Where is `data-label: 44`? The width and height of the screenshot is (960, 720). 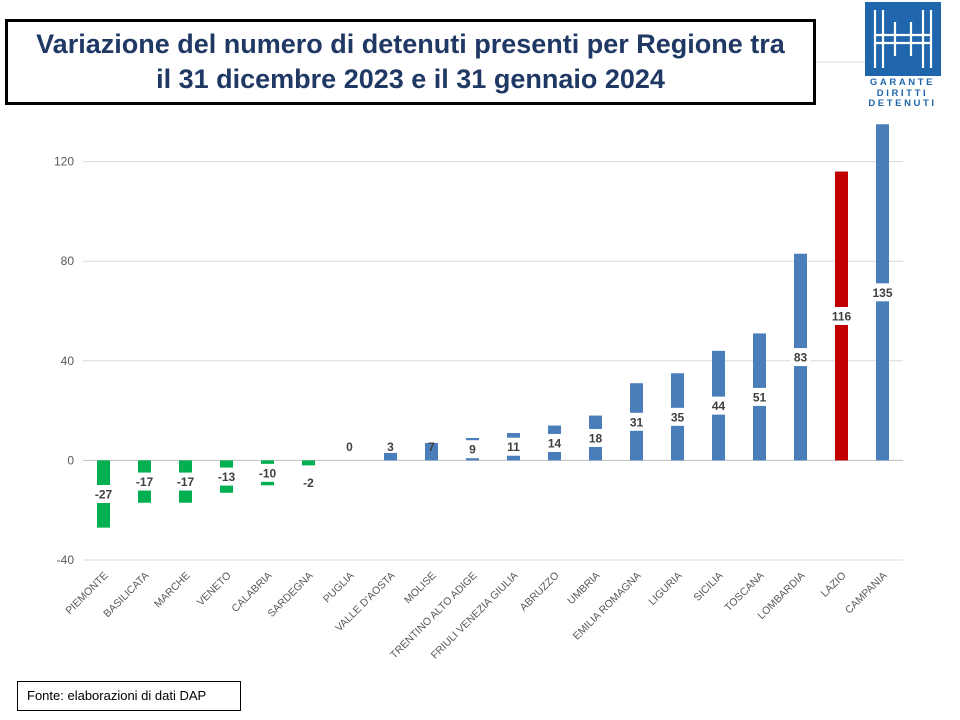
data-label: 44 is located at coordinates (719, 406).